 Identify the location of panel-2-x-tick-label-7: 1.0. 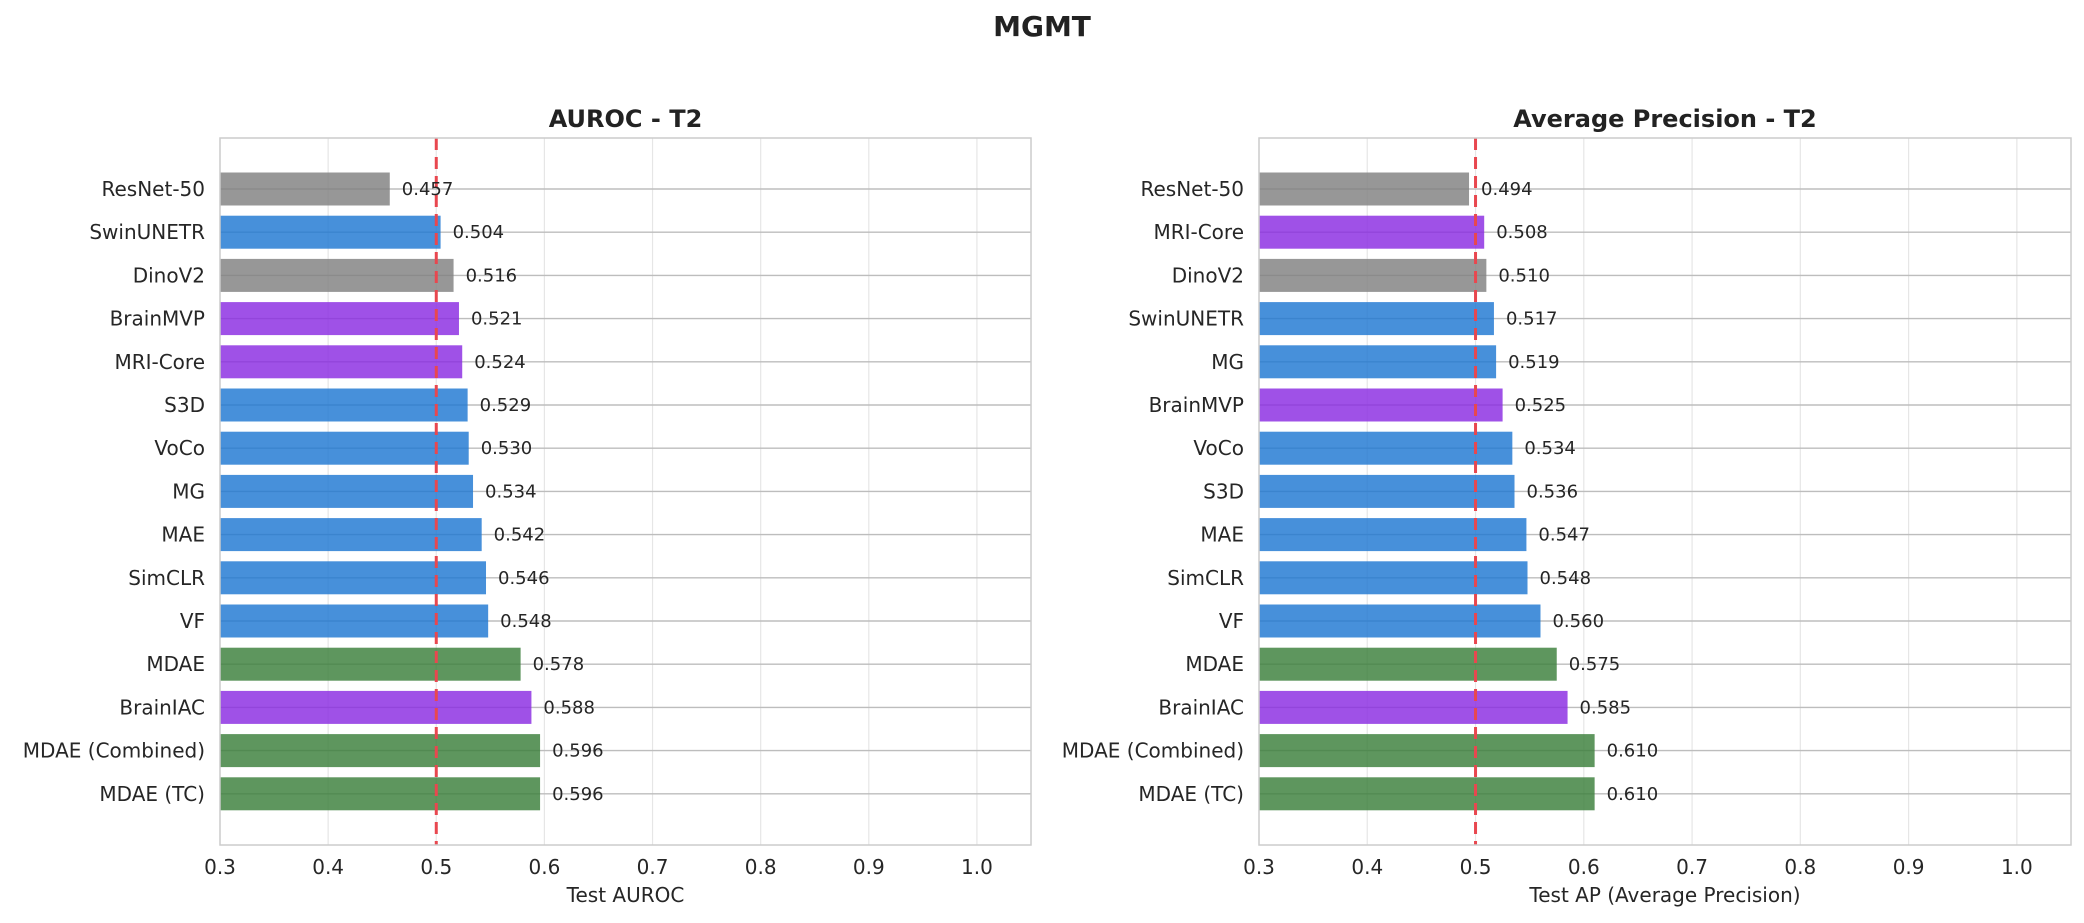
(2017, 867).